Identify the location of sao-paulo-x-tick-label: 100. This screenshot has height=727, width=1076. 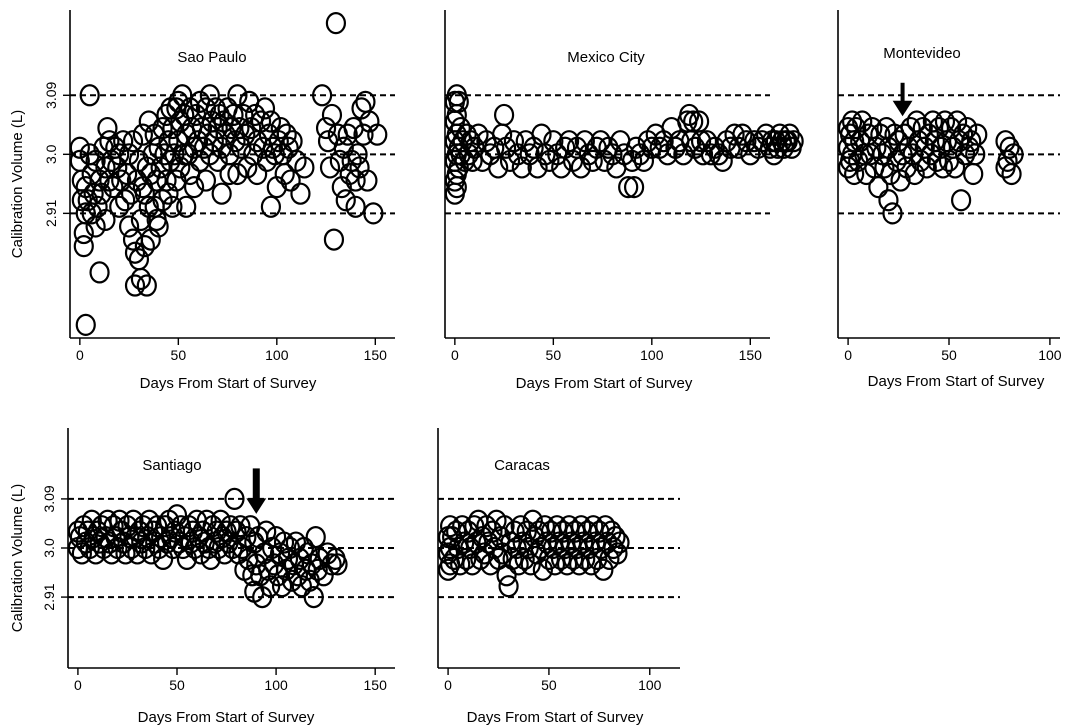
(277, 355).